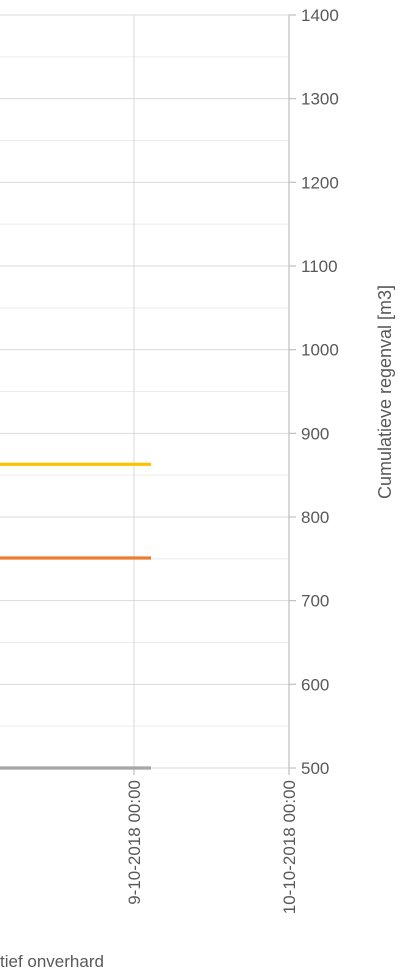  What do you see at coordinates (320, 392) in the screenshot?
I see `y-tick-labels: 500 600 700 800 900 1000 1100 1200 1300 1400` at bounding box center [320, 392].